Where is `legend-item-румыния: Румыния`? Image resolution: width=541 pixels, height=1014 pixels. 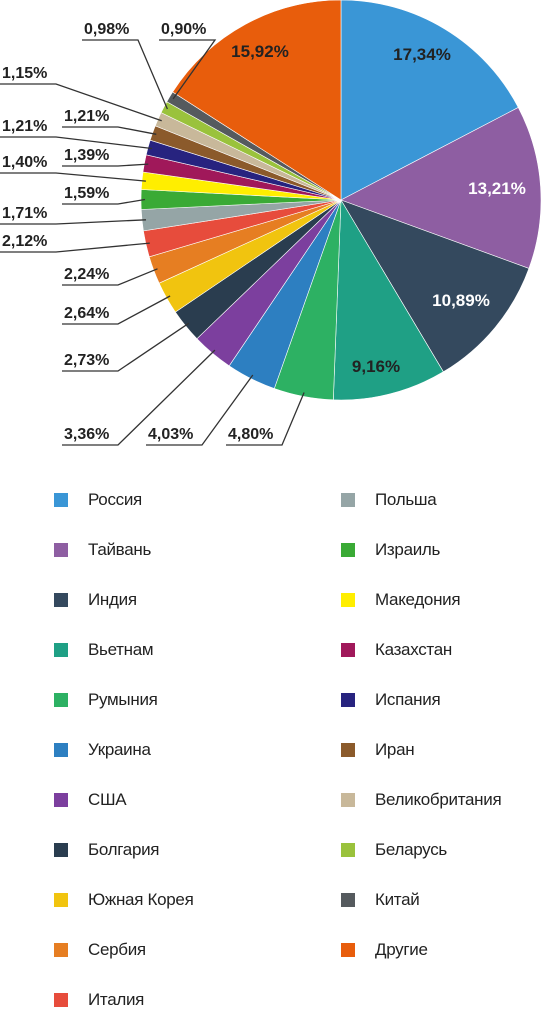
legend-item-румыния: Румыния is located at coordinates (106, 700).